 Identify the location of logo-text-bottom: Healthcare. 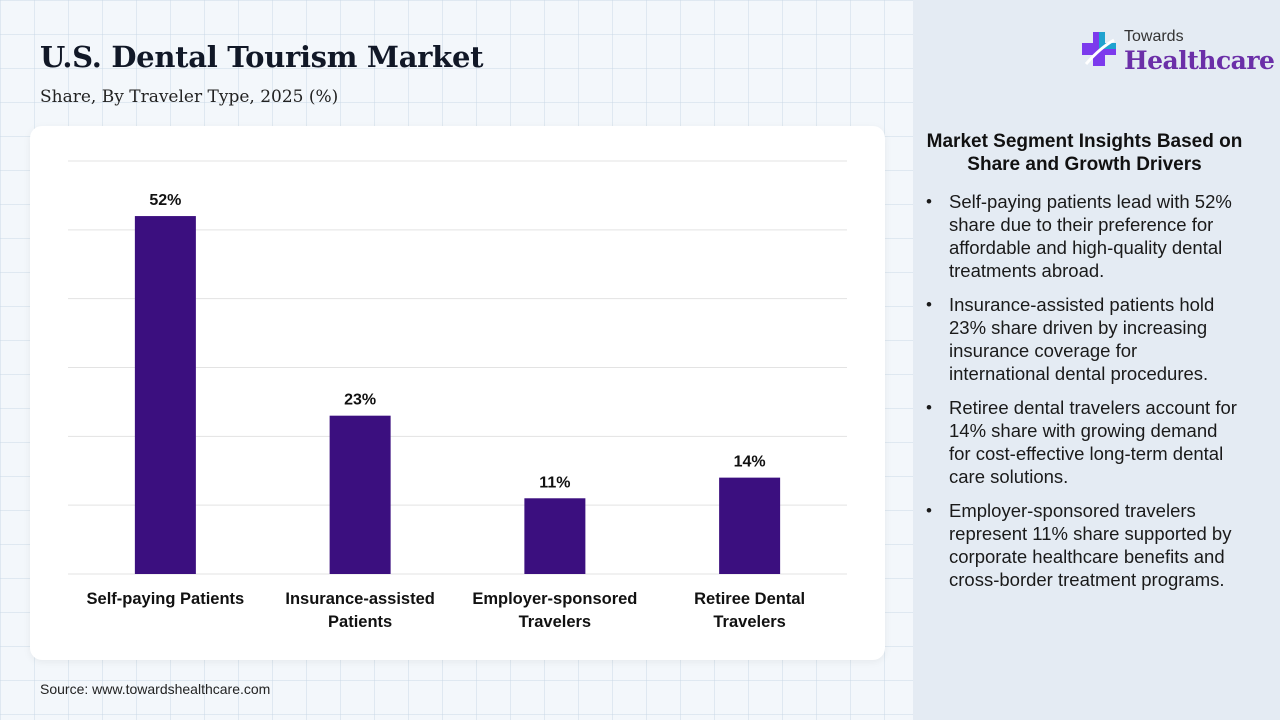
(1199, 60).